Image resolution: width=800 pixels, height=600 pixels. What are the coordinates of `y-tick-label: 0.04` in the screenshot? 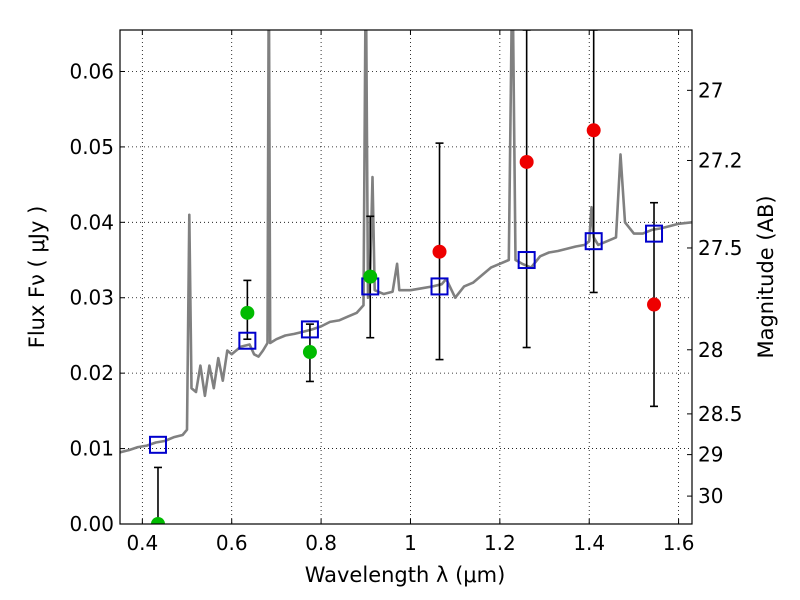 It's located at (91, 222).